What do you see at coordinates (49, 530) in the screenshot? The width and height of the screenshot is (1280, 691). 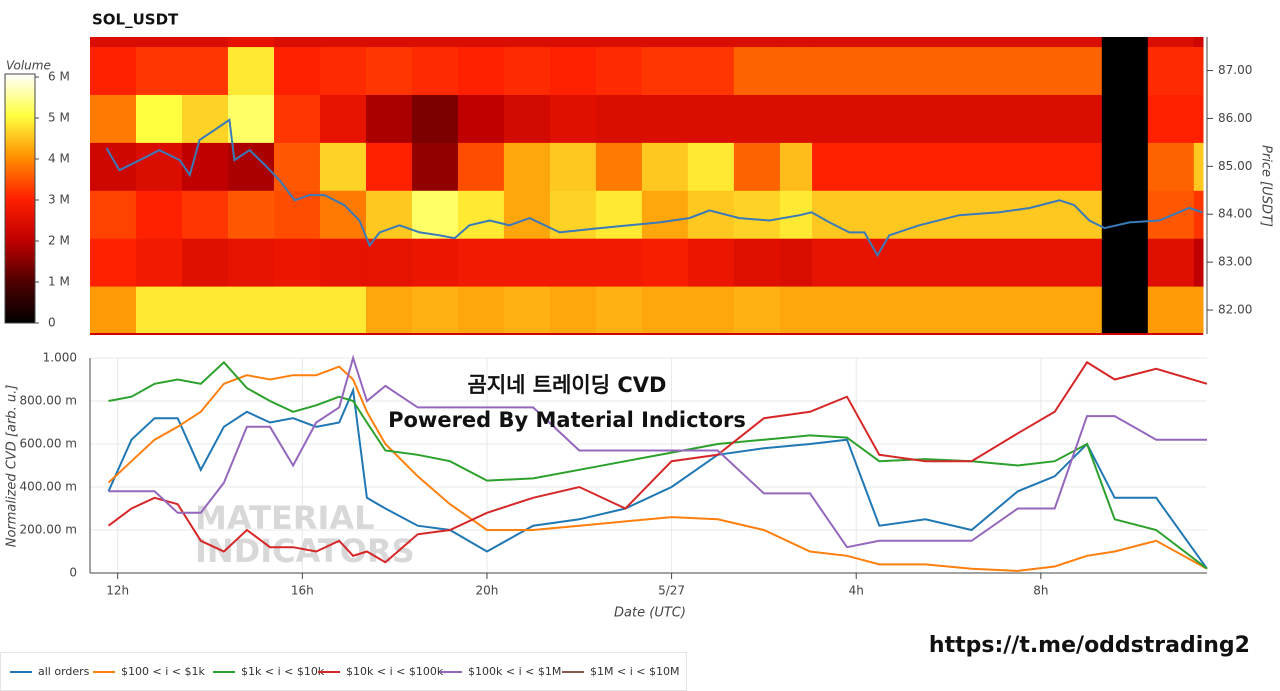 I see `y-tick-label: 200.00 m` at bounding box center [49, 530].